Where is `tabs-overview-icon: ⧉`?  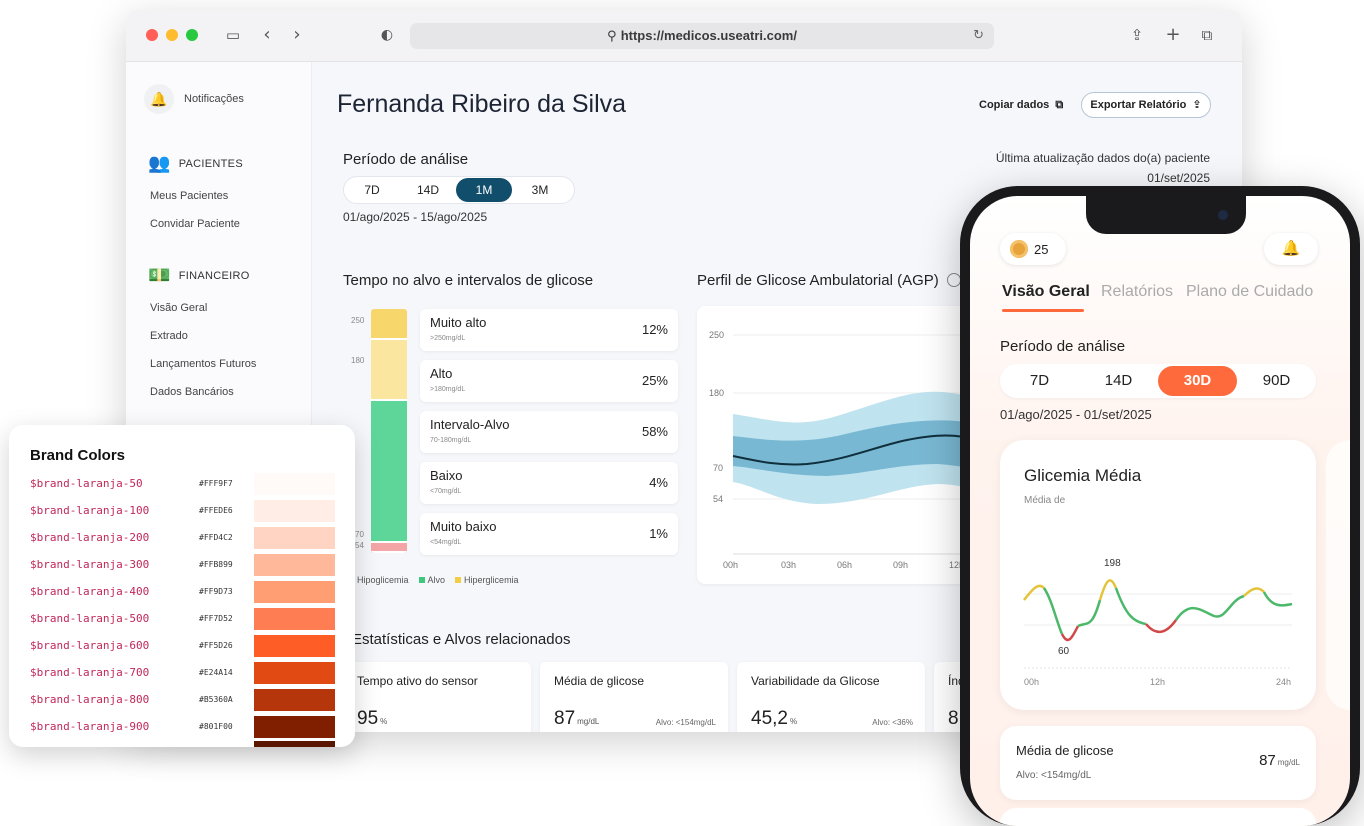
tabs-overview-icon: ⧉ is located at coordinates (1207, 35).